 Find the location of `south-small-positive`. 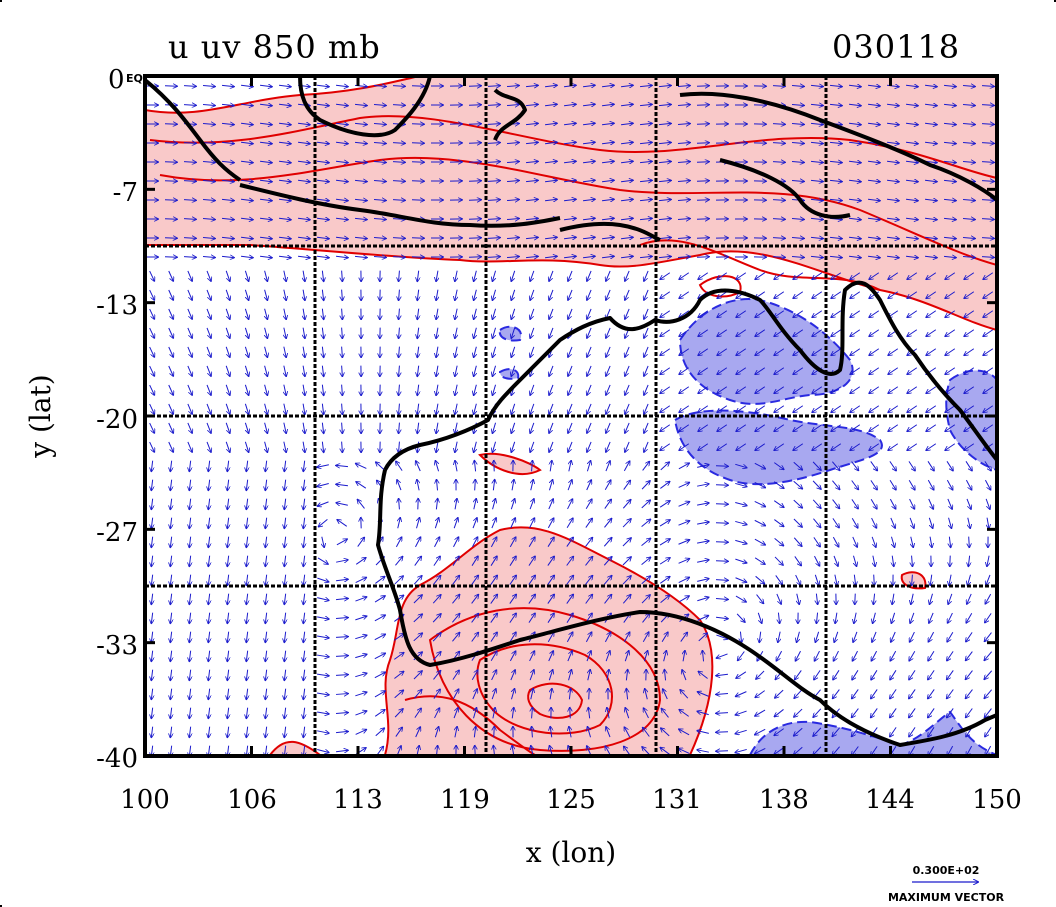

south-small-positive is located at coordinates (295, 748).